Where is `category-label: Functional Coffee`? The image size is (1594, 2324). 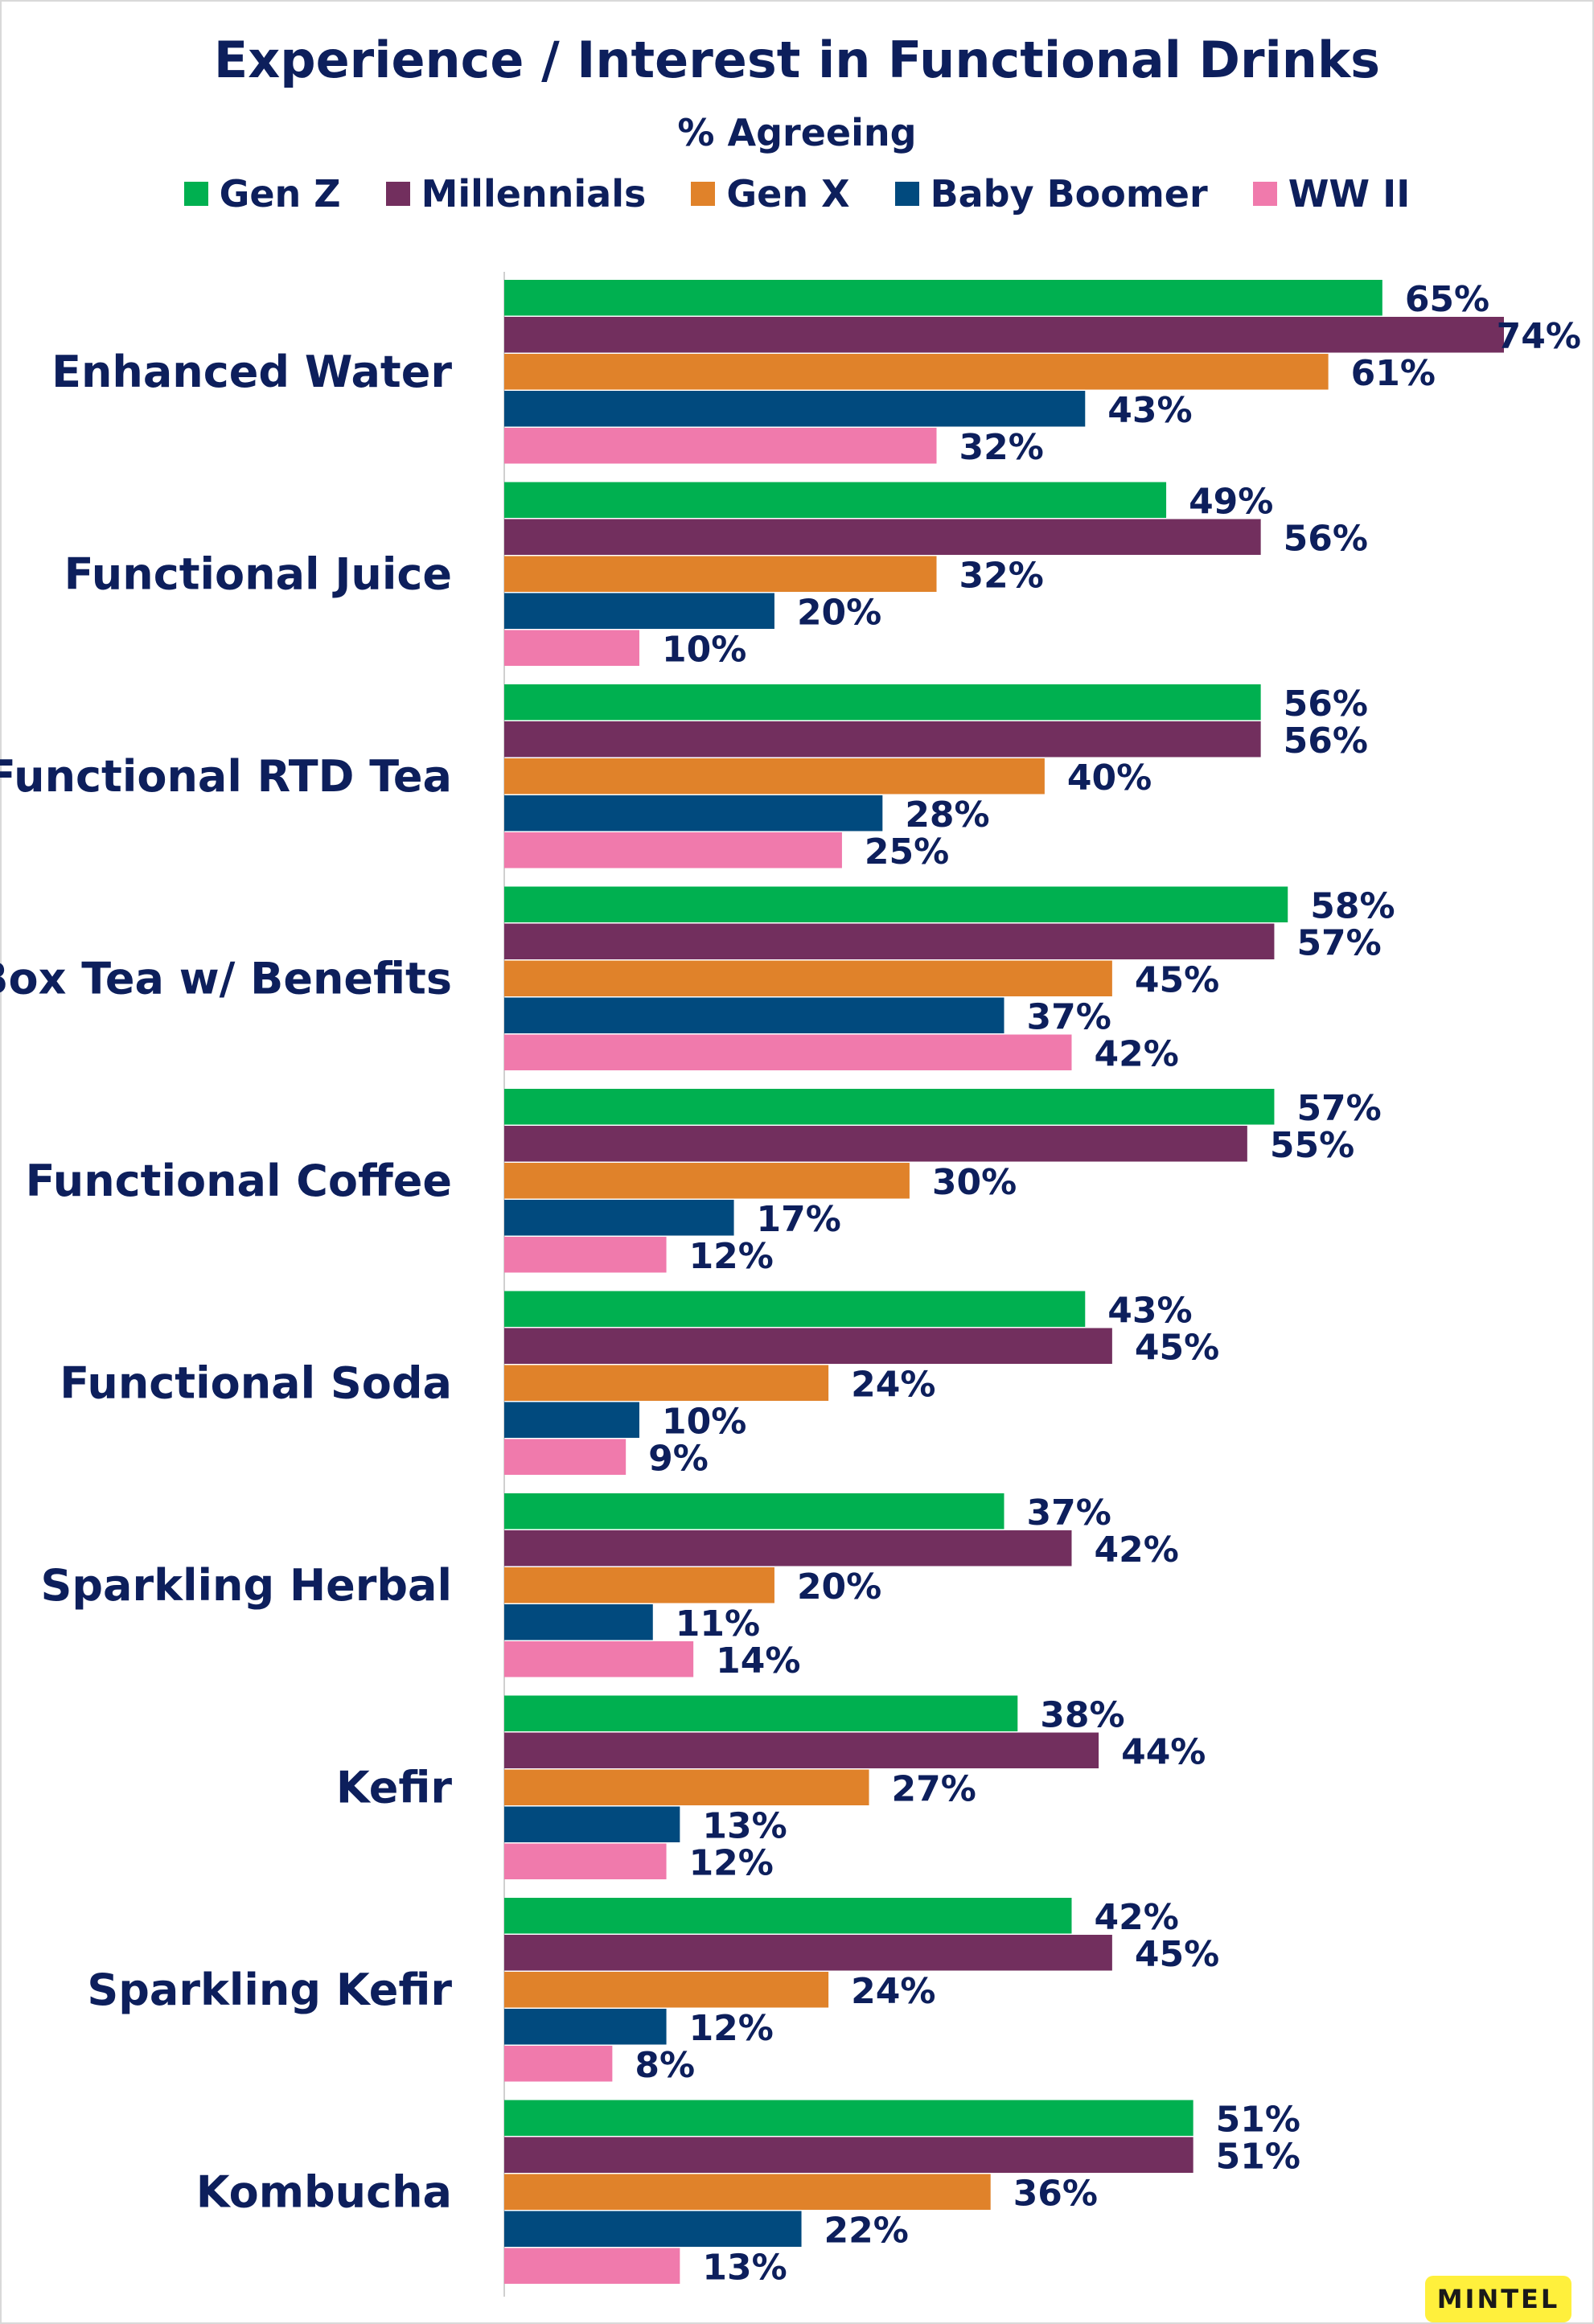 category-label: Functional Coffee is located at coordinates (239, 1181).